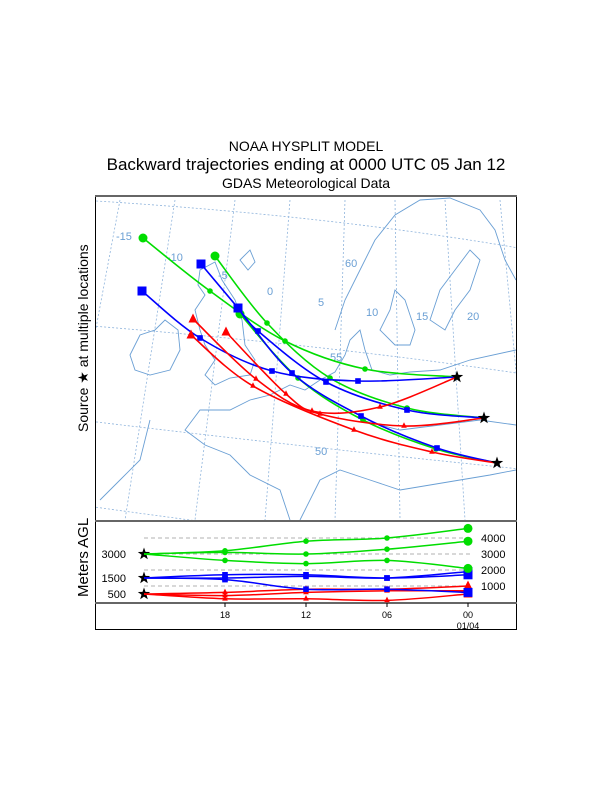  Describe the element at coordinates (468, 626) in the screenshot. I see `x-date-label: 01/04` at that location.